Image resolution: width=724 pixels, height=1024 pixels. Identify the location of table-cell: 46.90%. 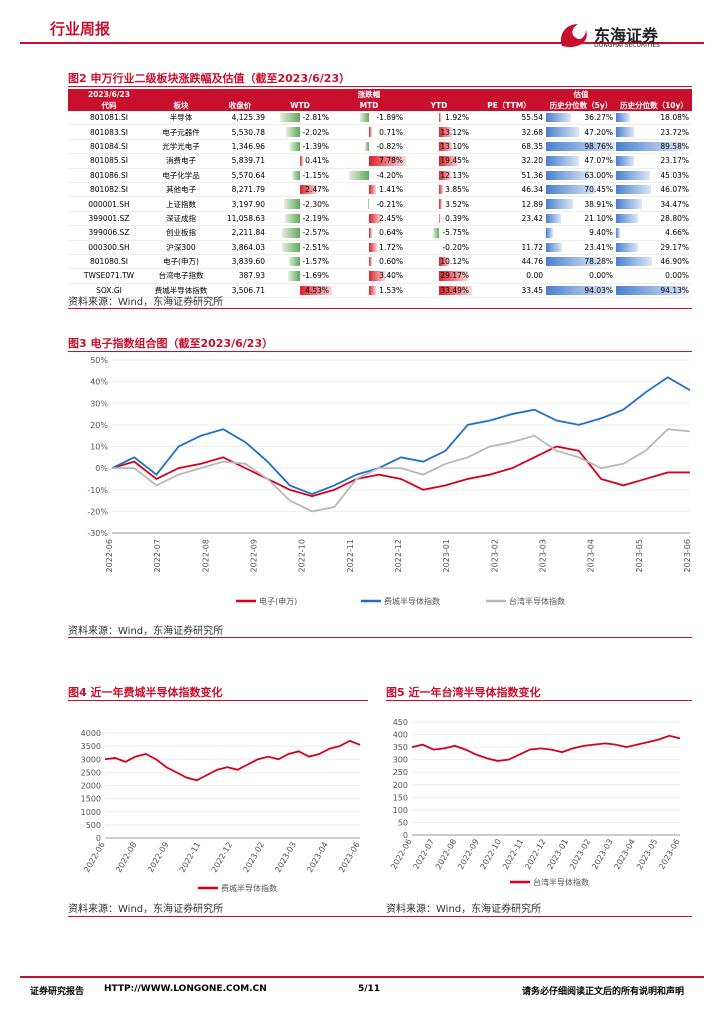
(654, 262).